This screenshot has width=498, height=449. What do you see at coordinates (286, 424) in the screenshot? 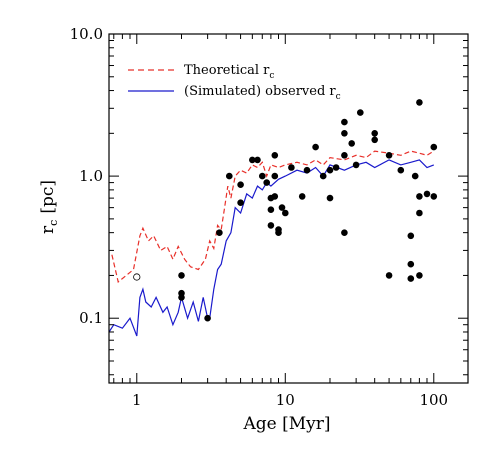
I see `x-axis-label: Age [Myr]` at bounding box center [286, 424].